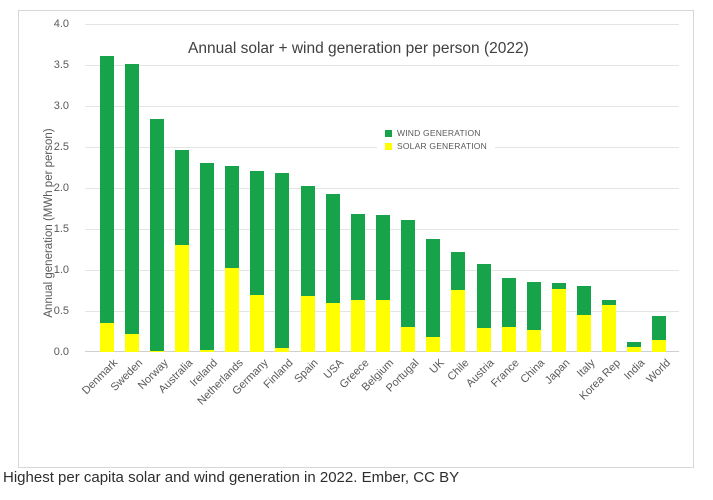 The image size is (713, 500). Describe the element at coordinates (439, 133) in the screenshot. I see `legend-label: WIND GENERATION` at that location.